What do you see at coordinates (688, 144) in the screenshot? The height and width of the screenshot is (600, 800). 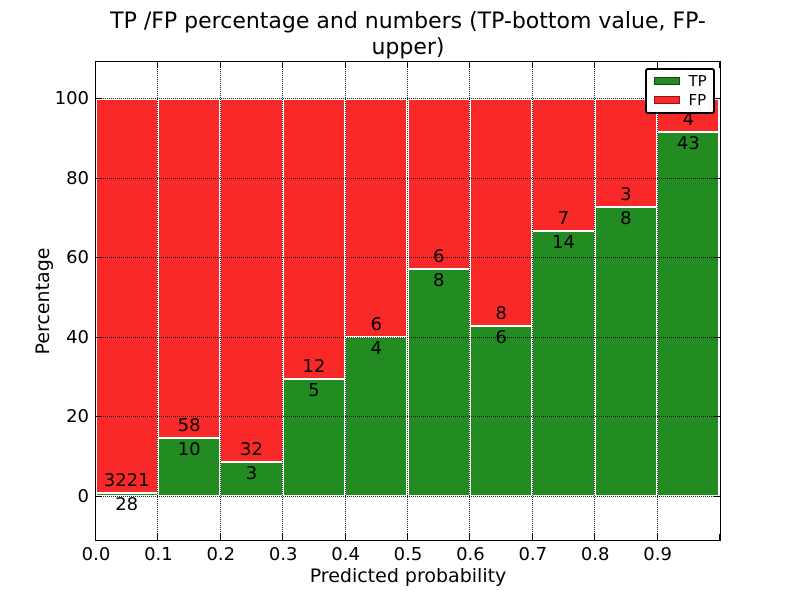 I see `tp-count-label: 43` at bounding box center [688, 144].